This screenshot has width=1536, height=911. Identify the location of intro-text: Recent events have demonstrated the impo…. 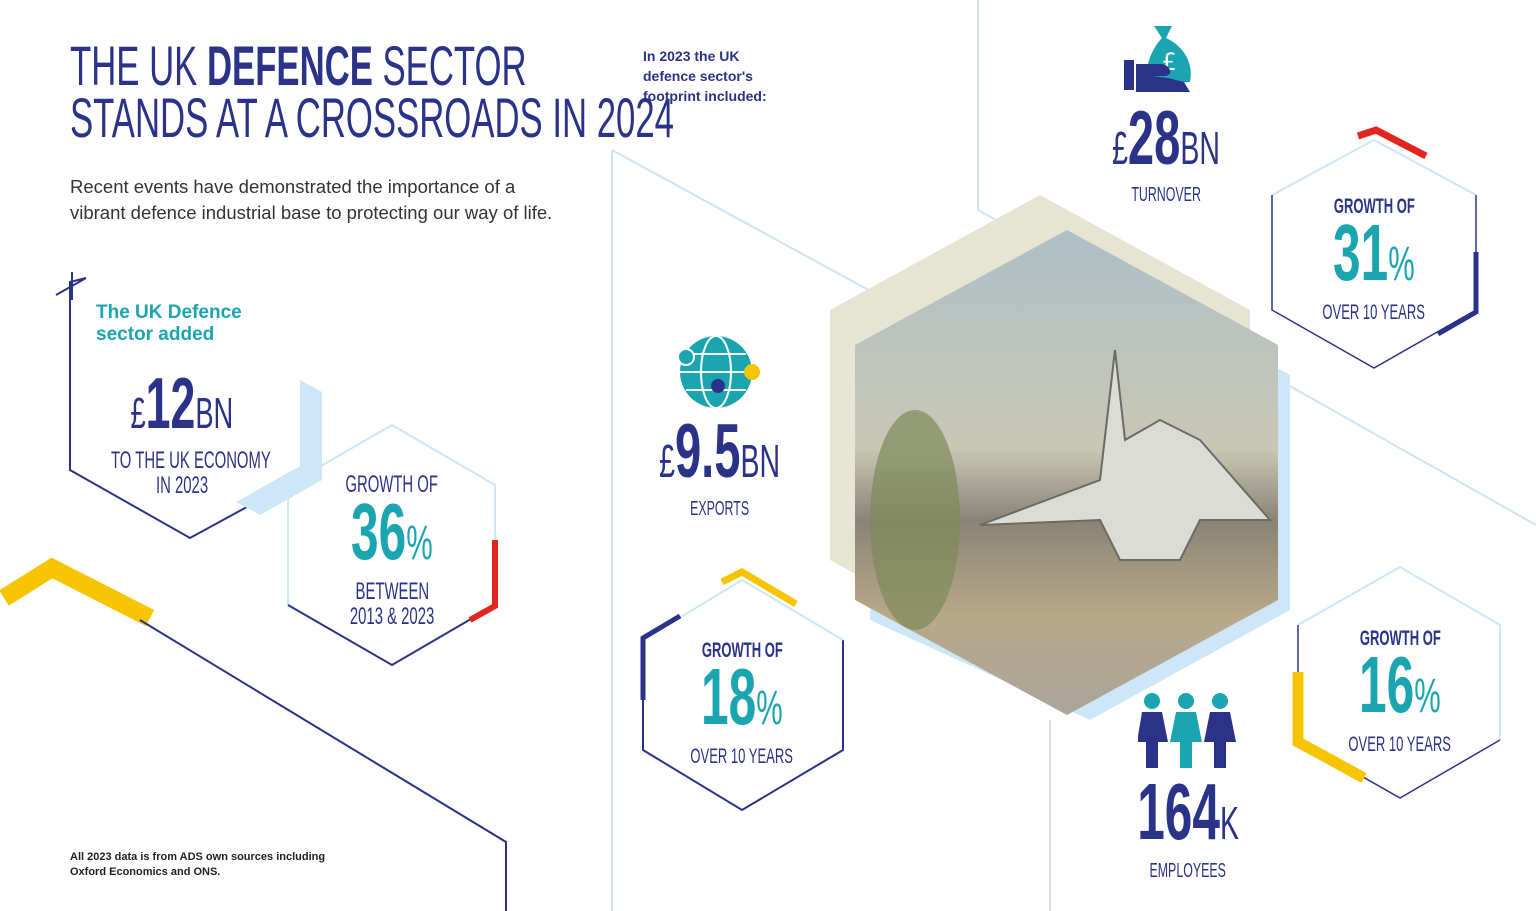
(311, 199).